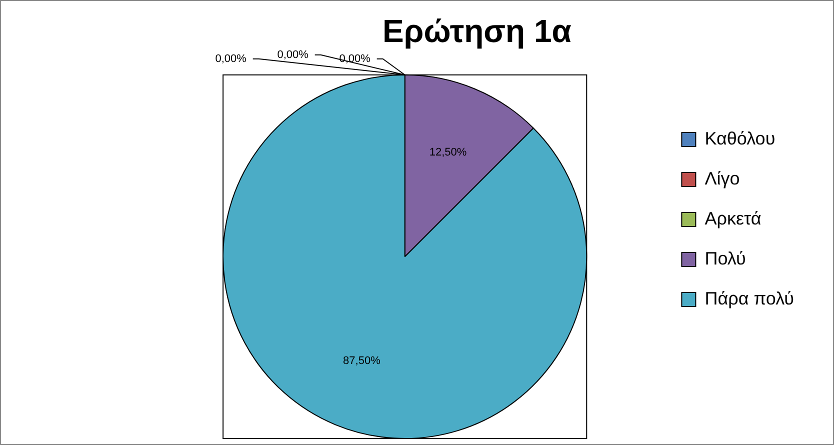  What do you see at coordinates (749, 298) in the screenshot?
I see `legend-label: Πάρα πολύ` at bounding box center [749, 298].